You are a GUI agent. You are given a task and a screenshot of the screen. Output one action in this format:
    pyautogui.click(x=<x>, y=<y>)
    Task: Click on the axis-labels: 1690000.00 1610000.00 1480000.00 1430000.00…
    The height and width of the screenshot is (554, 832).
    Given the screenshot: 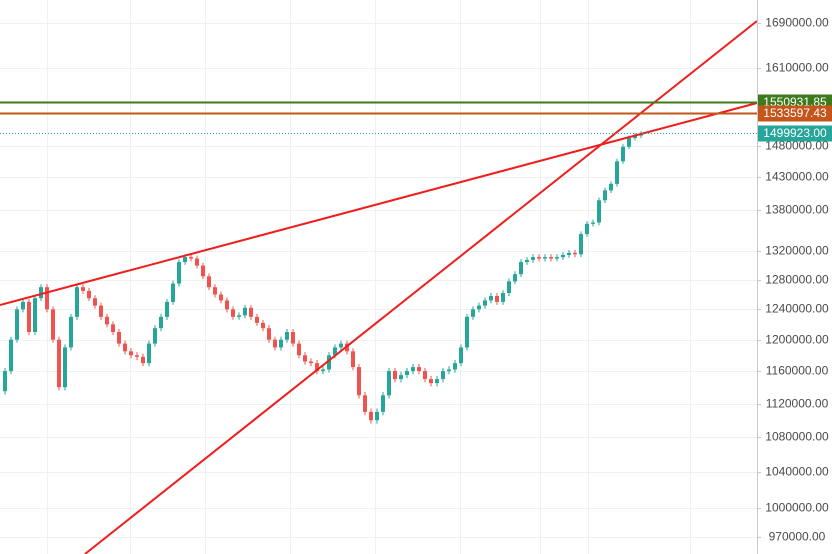 What is the action you would take?
    pyautogui.click(x=793, y=280)
    